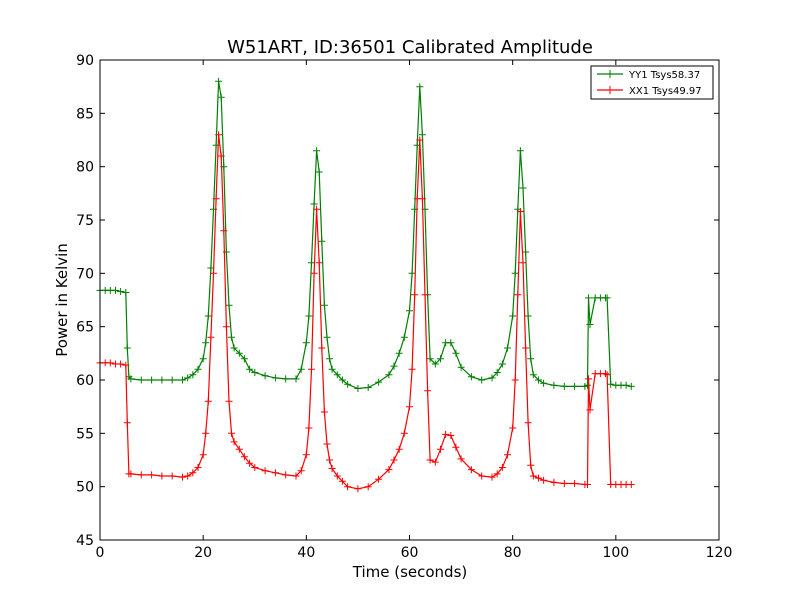  I want to click on y-tick-label: 50, so click(85, 488).